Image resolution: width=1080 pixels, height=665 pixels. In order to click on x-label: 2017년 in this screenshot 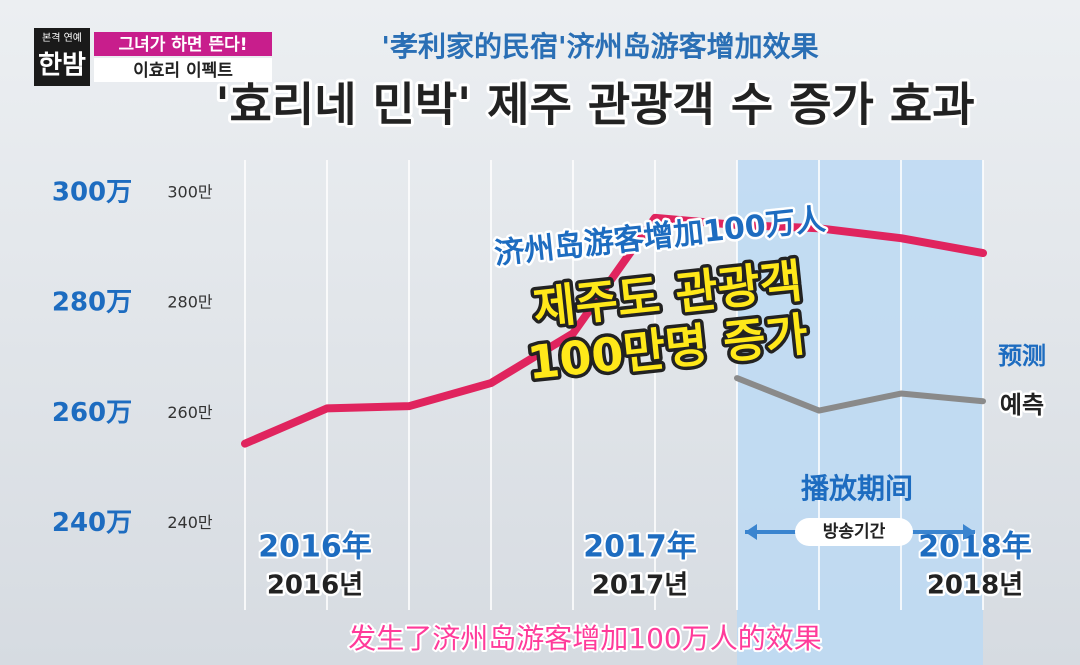, I will do `click(640, 586)`.